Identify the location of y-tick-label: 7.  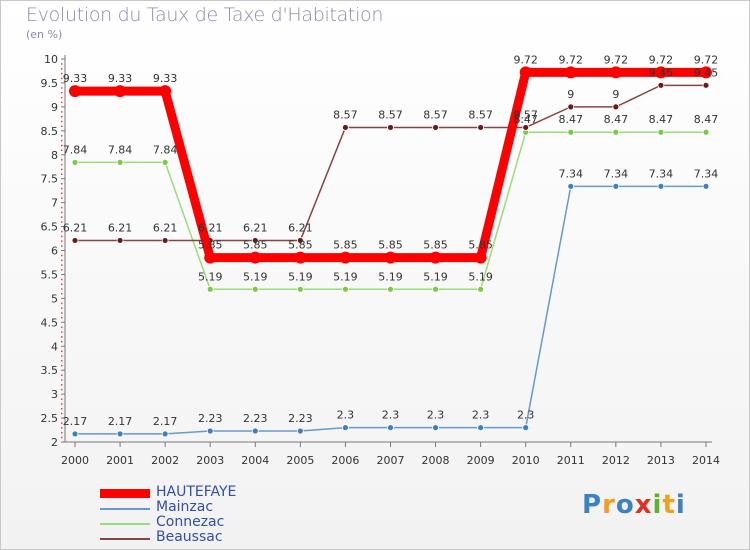
(54, 203).